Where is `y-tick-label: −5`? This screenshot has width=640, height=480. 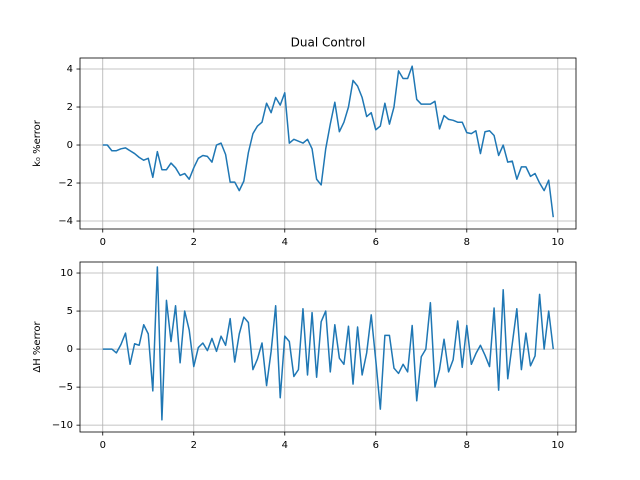 y-tick-label: −5 is located at coordinates (65, 387).